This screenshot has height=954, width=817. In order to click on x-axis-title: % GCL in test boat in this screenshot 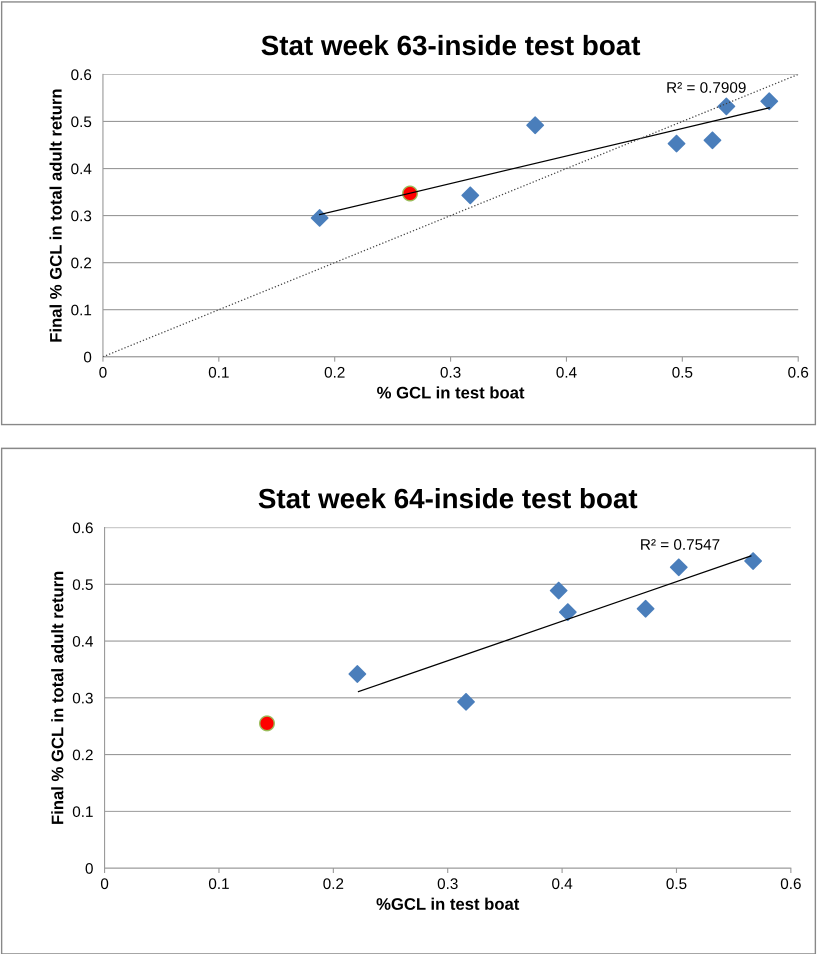, I will do `click(450, 392)`.